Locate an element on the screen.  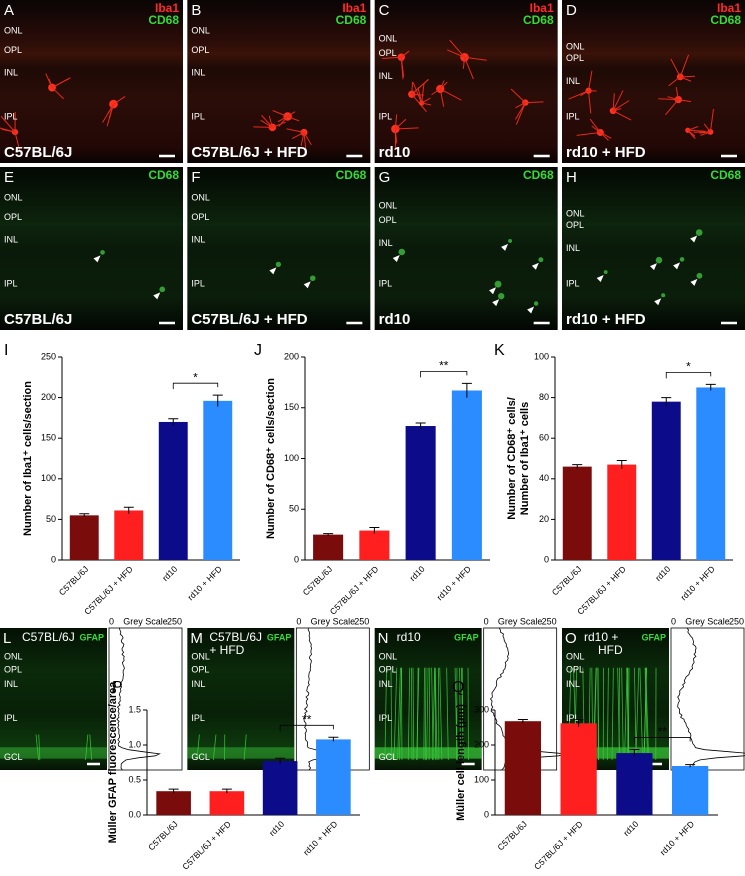
y-tick-label: 100 is located at coordinates (291, 458).